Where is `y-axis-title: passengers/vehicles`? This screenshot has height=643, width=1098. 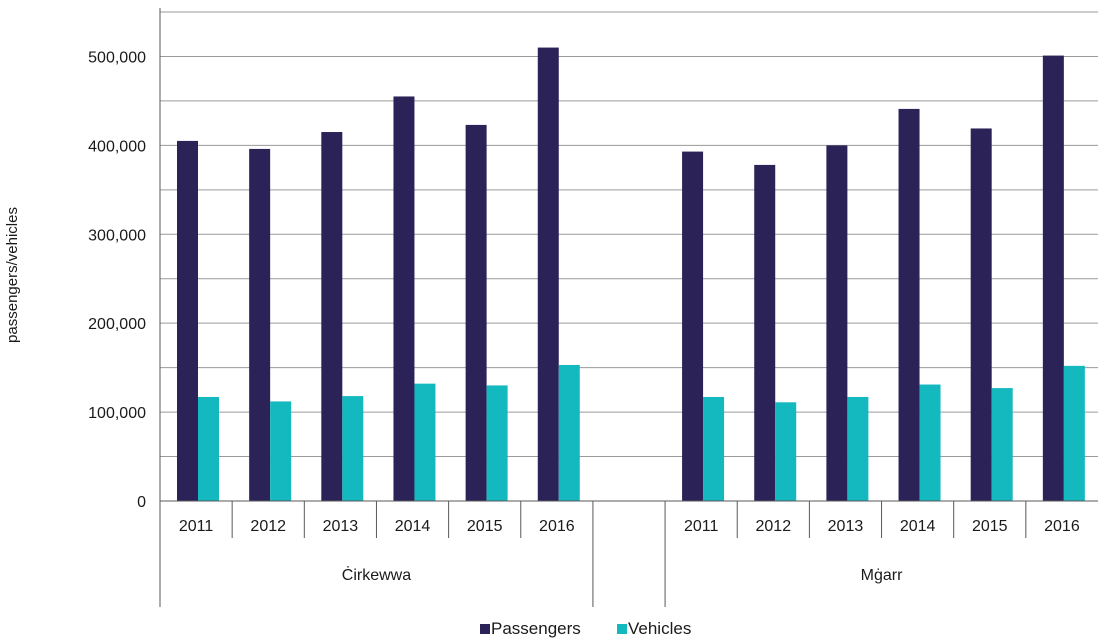 y-axis-title: passengers/vehicles is located at coordinates (12, 275).